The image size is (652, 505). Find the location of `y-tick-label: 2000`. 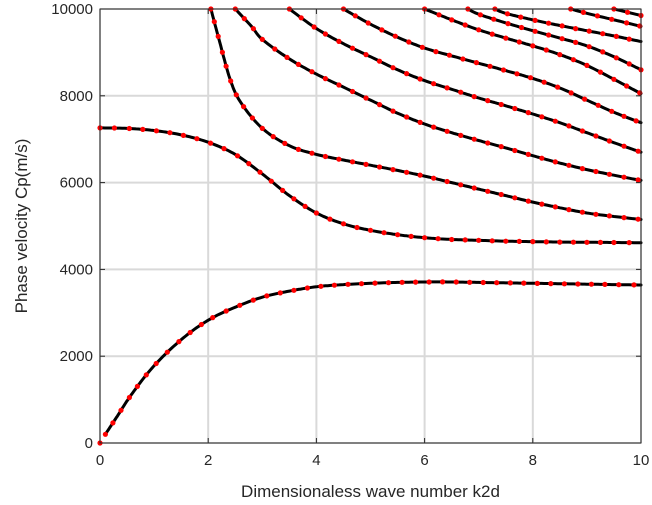

y-tick-label: 2000 is located at coordinates (76, 356).